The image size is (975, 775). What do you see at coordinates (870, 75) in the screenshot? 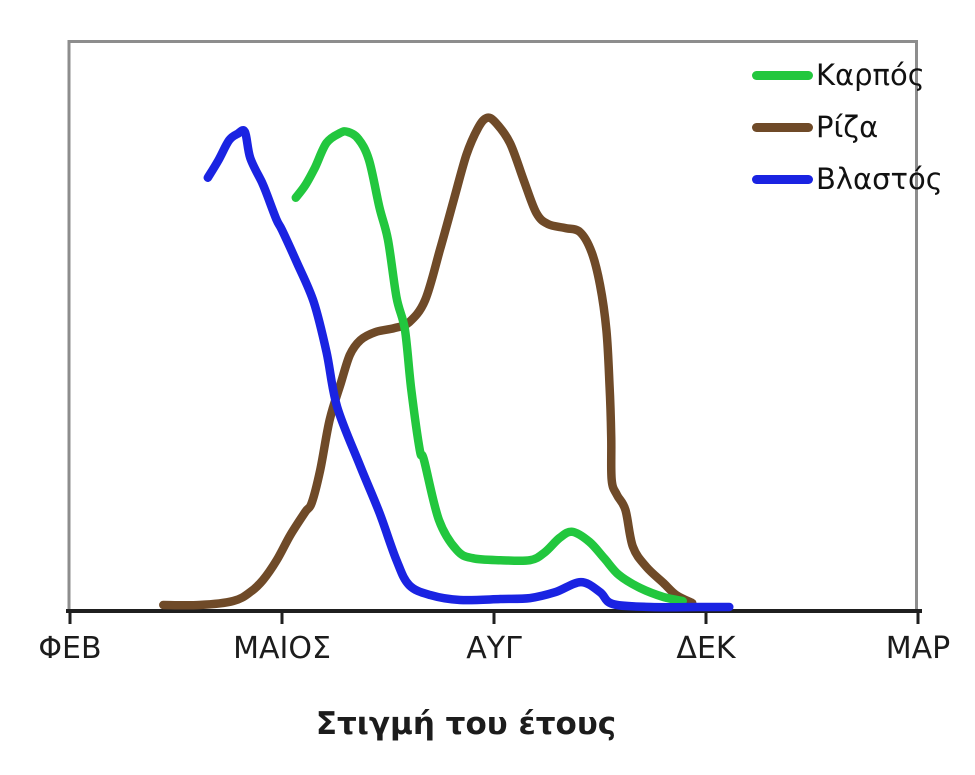
I see `legend-label: Καρπός` at bounding box center [870, 75].